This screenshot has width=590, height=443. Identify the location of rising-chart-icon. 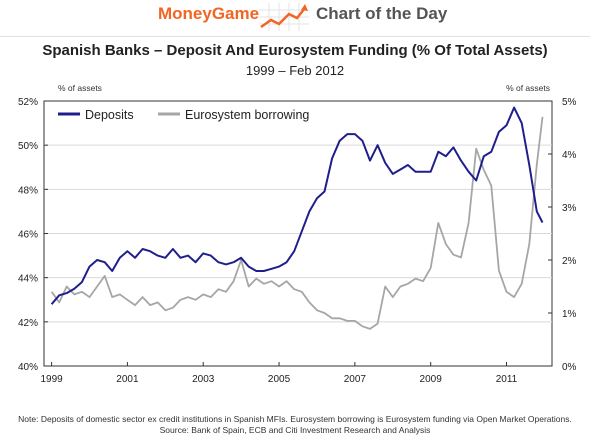
(284, 17).